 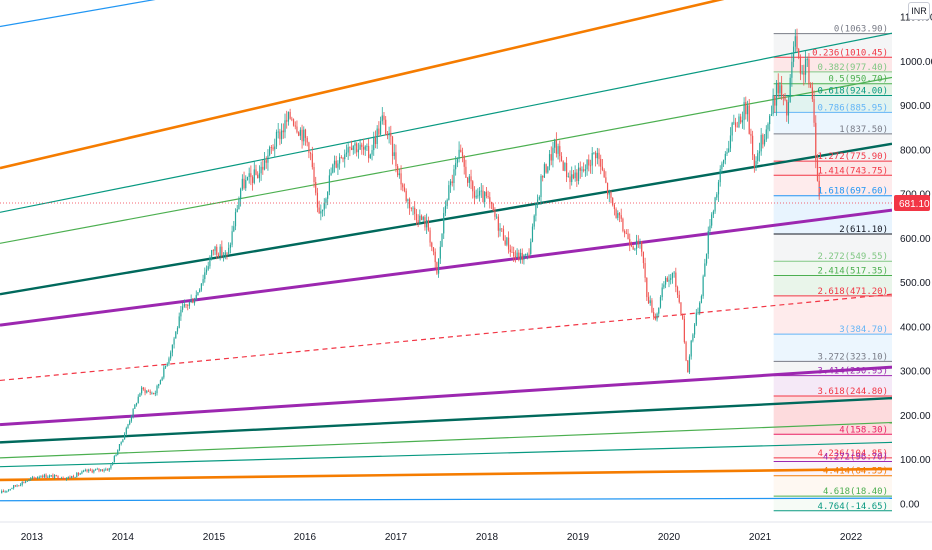 What do you see at coordinates (915, 283) in the screenshot?
I see `y-tick-label: 500.00` at bounding box center [915, 283].